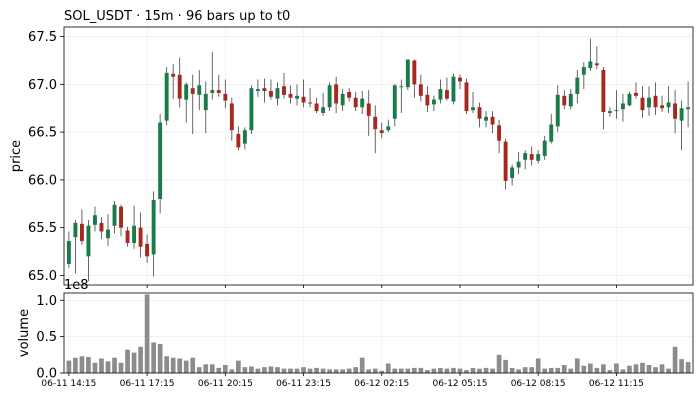 Image resolution: width=700 pixels, height=400 pixels. Describe the element at coordinates (225, 384) in the screenshot. I see `x-tick-label: 06-11 20:15` at that location.